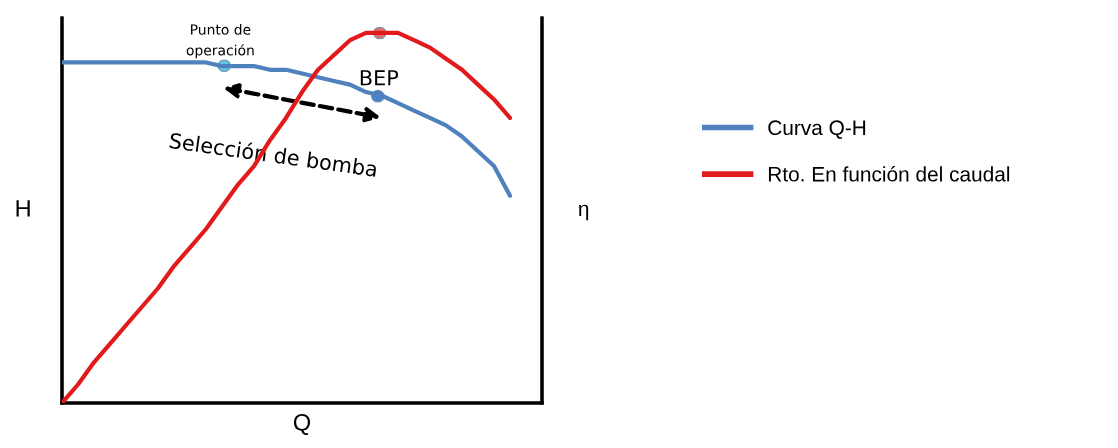  Describe the element at coordinates (220, 41) in the screenshot. I see `annotation: Punto de operación` at that location.